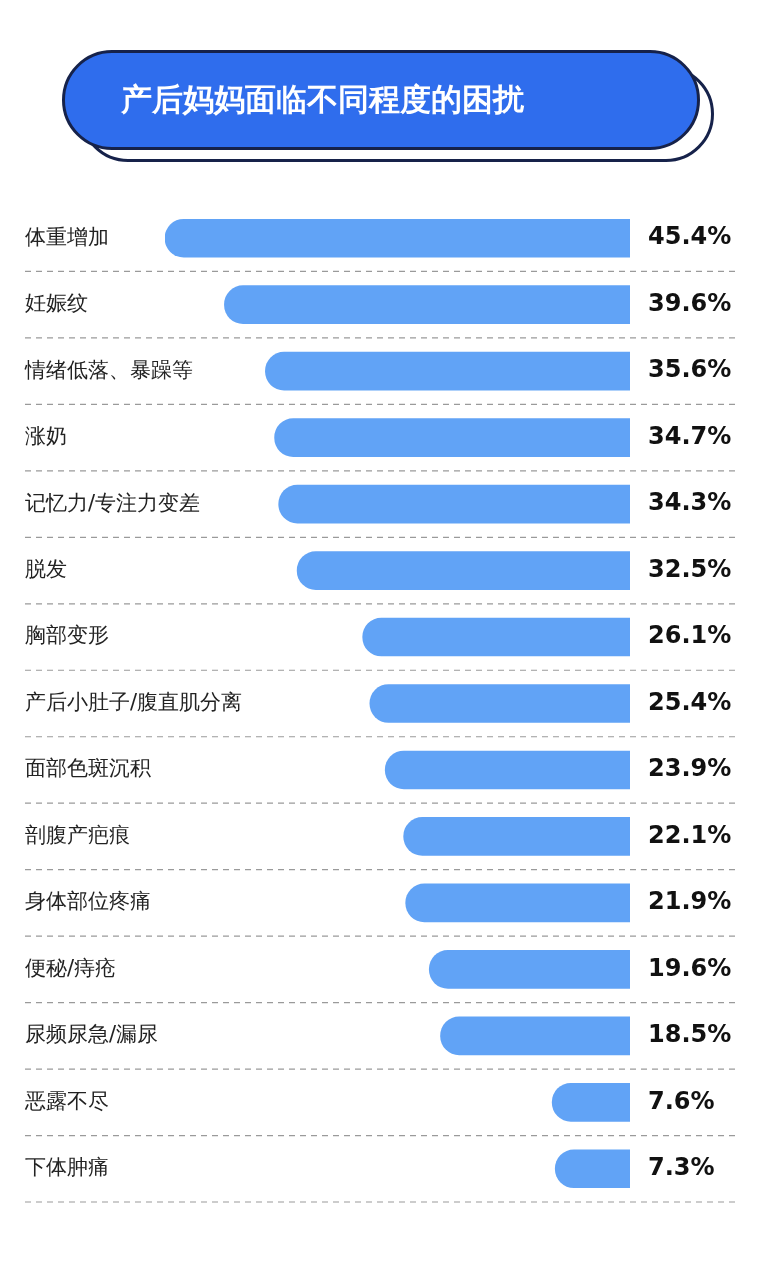 Image resolution: width=762 pixels, height=1288 pixels. What do you see at coordinates (681, 1167) in the screenshot?
I see `data-label: 7.3%` at bounding box center [681, 1167].